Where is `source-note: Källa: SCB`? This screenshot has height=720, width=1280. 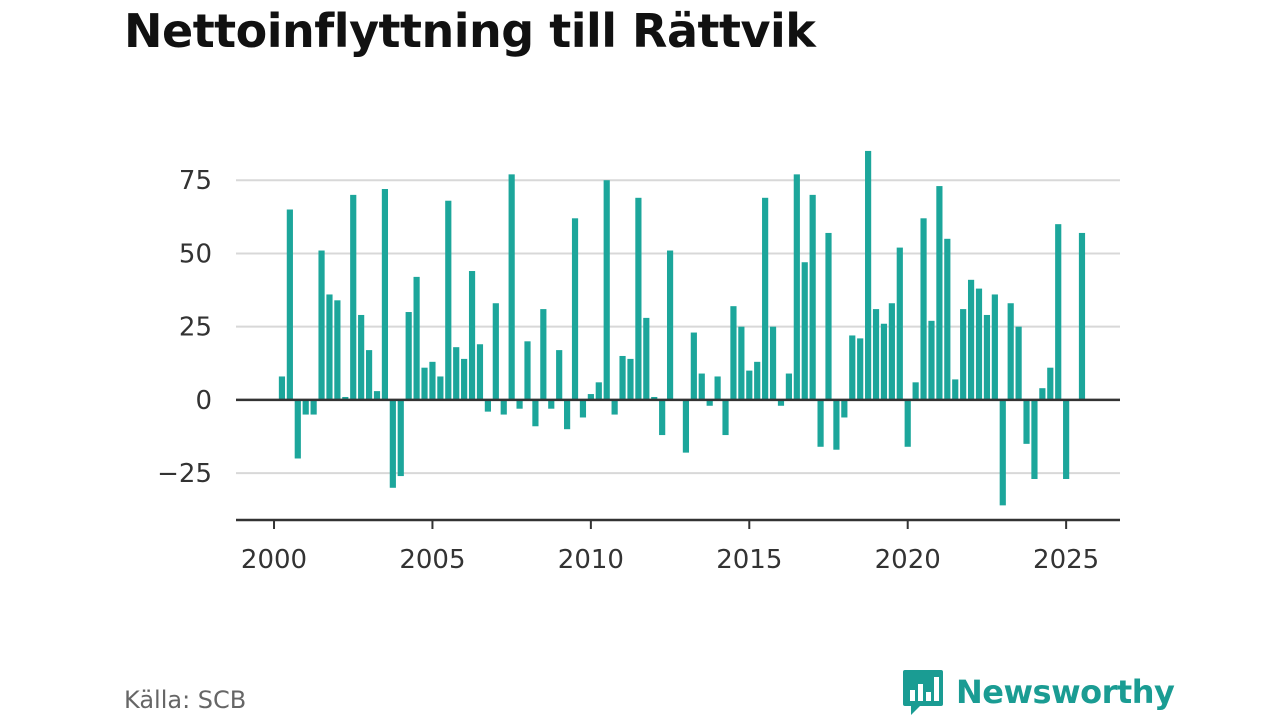
source-note: Källa: SCB is located at coordinates (185, 700).